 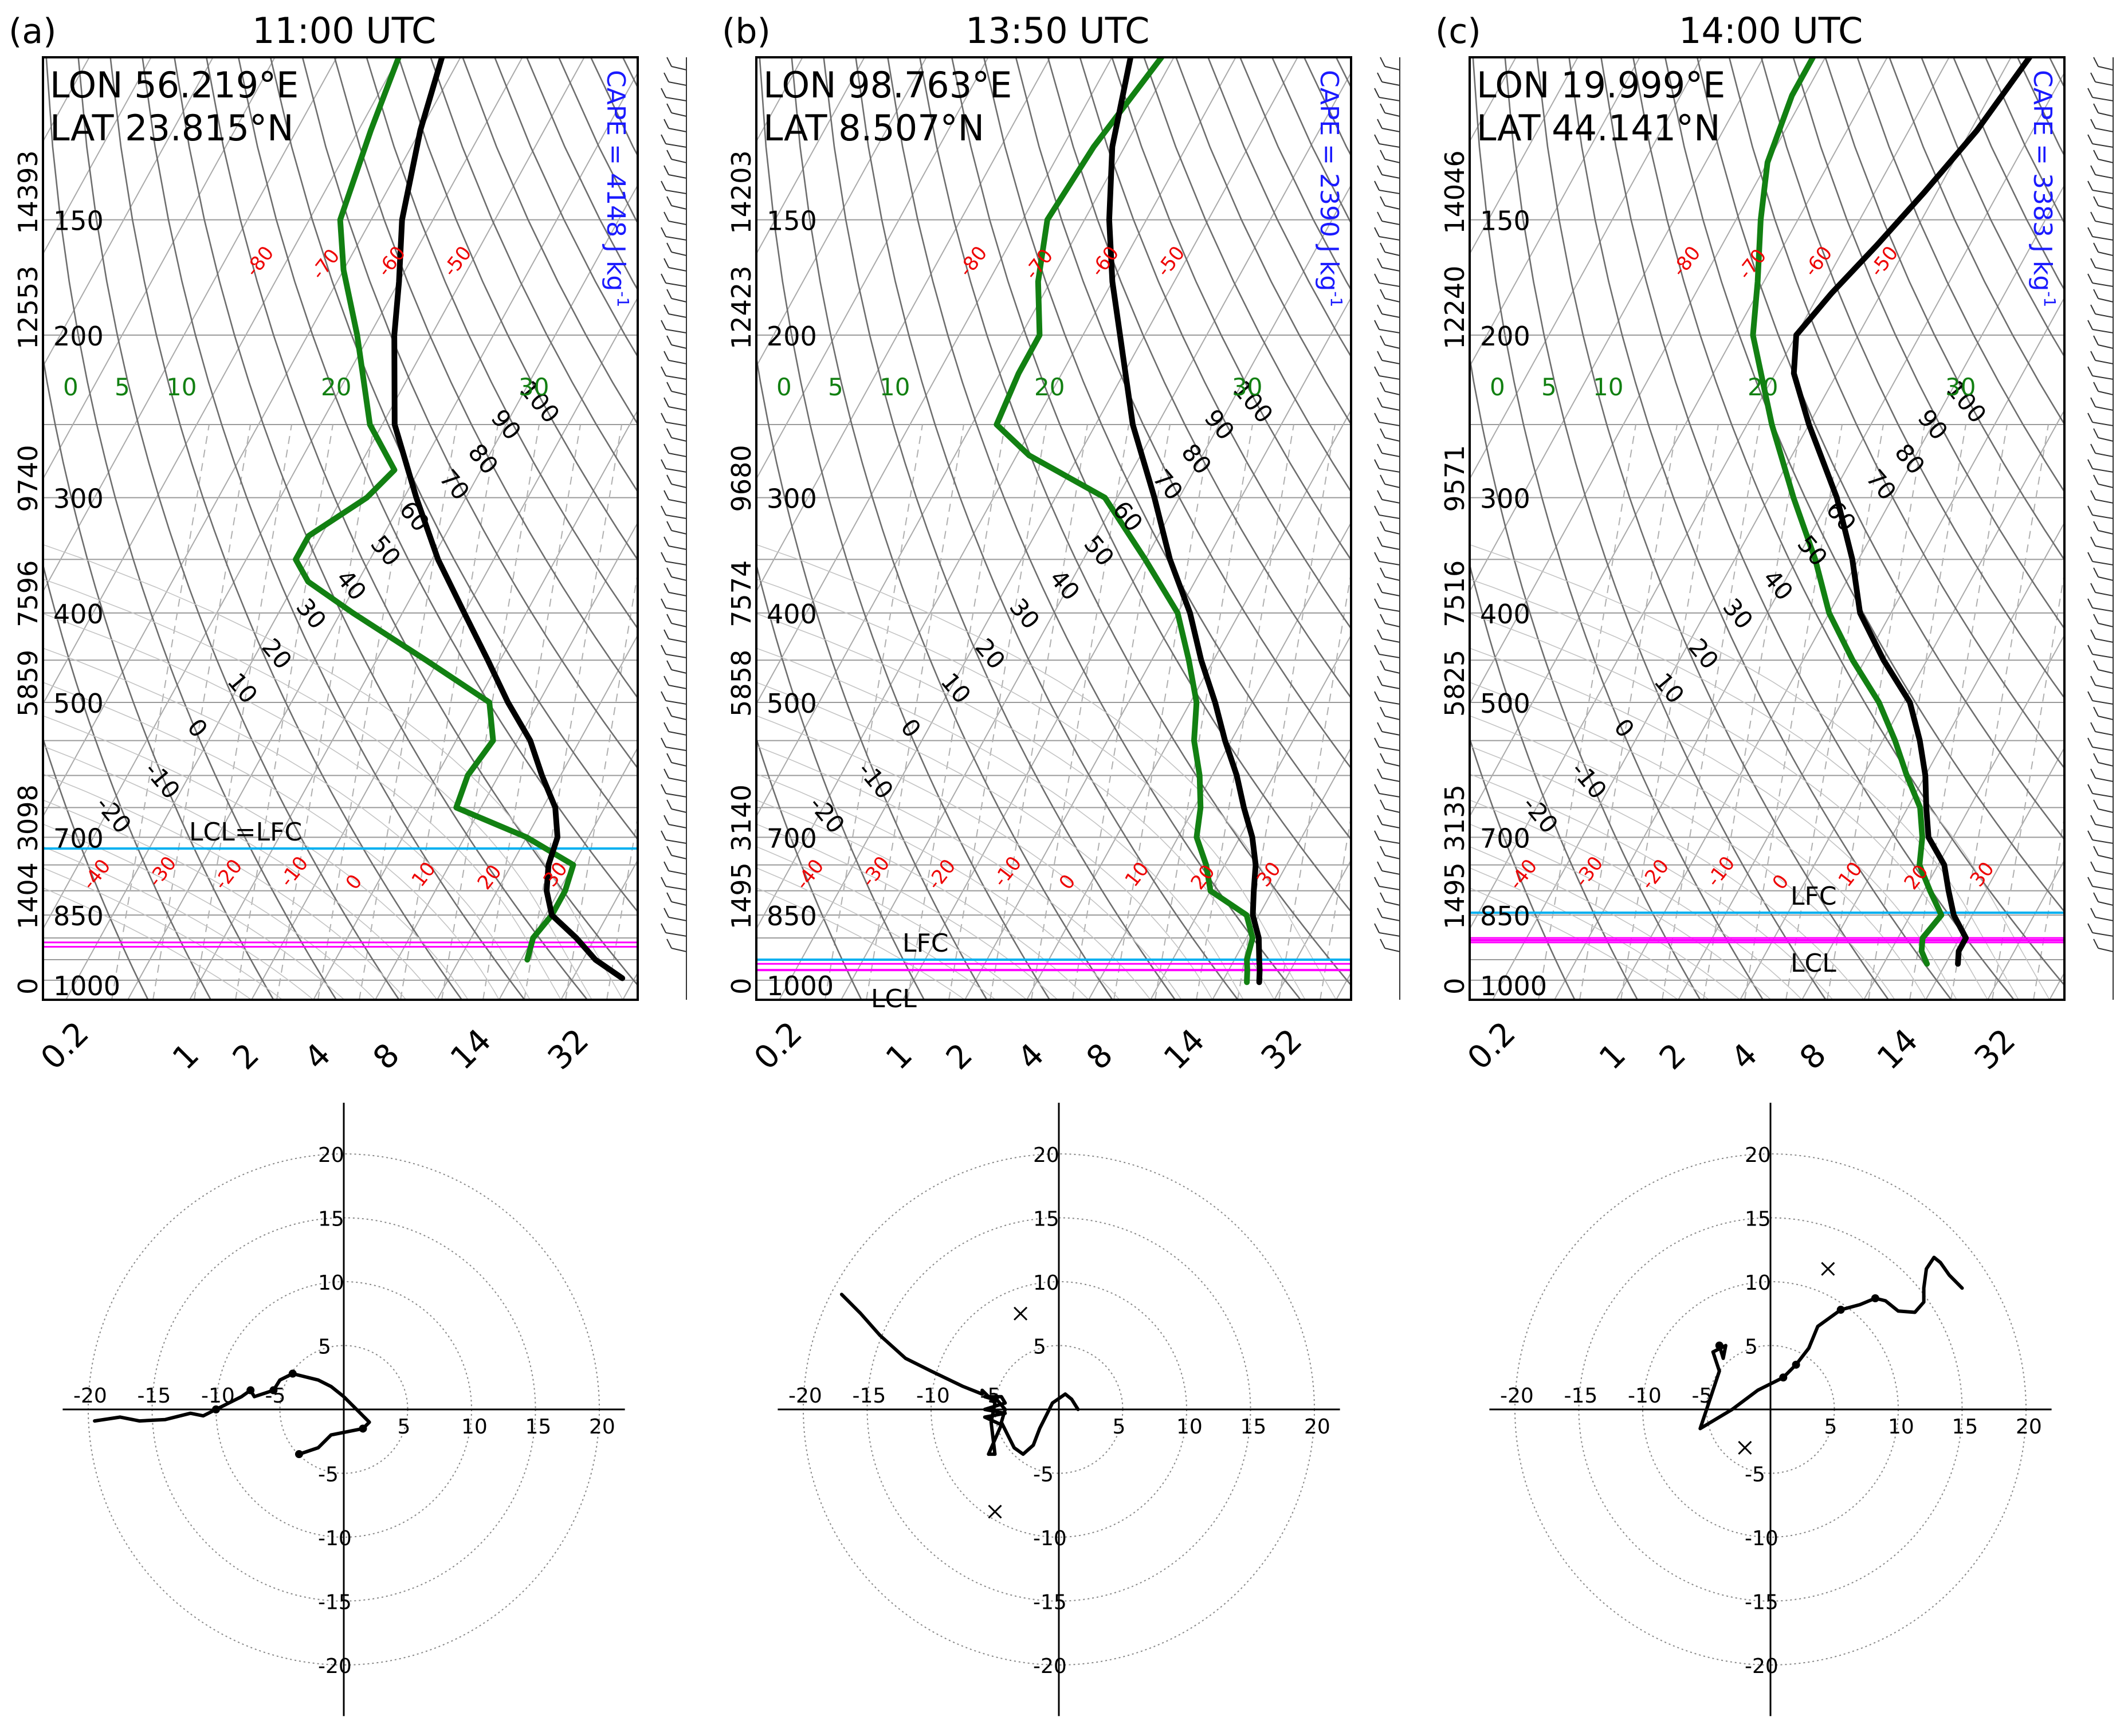 I want to click on v-tick-label: 5, so click(x=1751, y=1347).